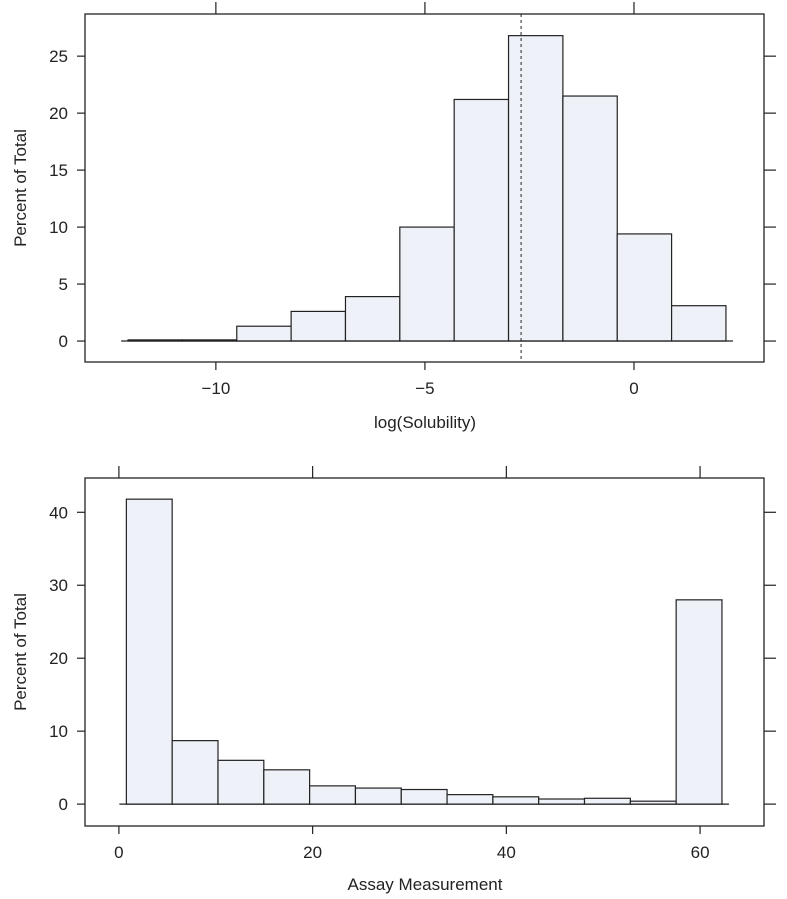  Describe the element at coordinates (58, 512) in the screenshot. I see `y-tick-label: 40` at that location.